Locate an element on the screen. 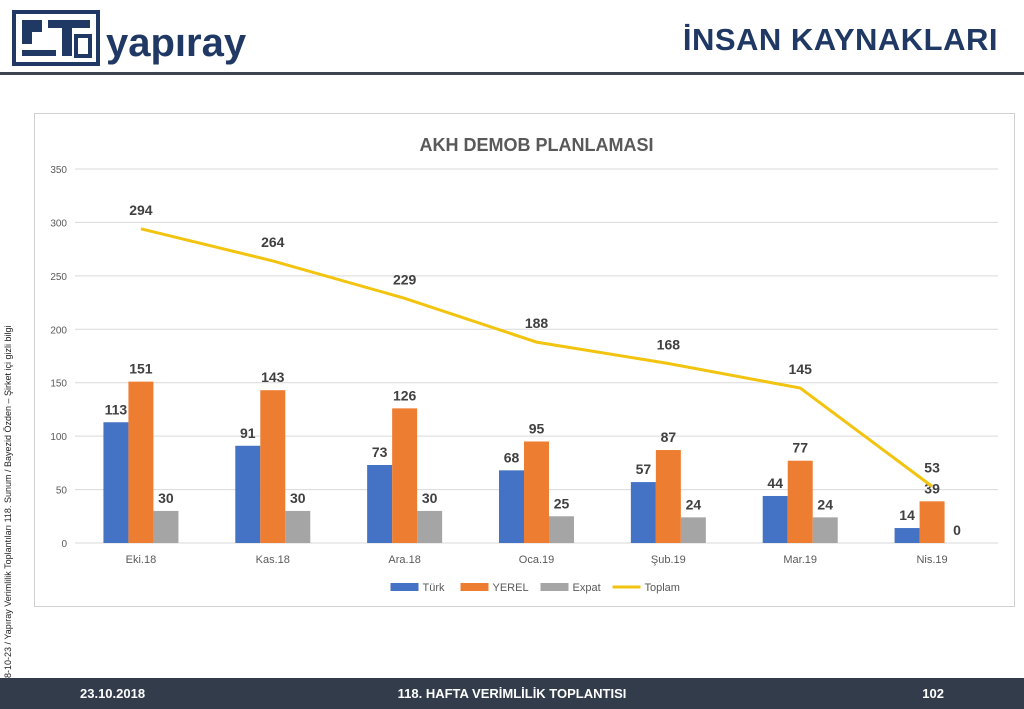 Image resolution: width=1024 pixels, height=709 pixels. bar-data-label: 87 is located at coordinates (669, 437).